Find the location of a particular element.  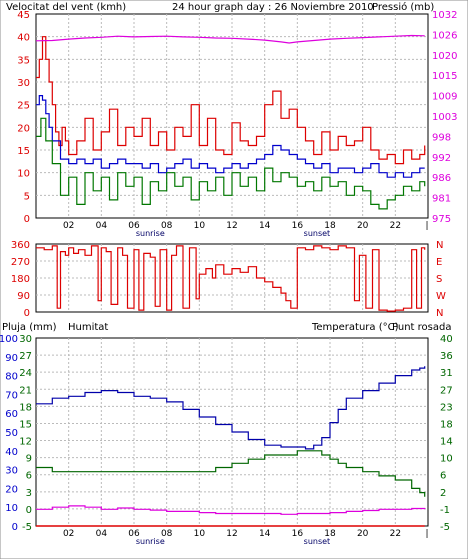

pressure-tick-label: 981 is located at coordinates (441, 199).